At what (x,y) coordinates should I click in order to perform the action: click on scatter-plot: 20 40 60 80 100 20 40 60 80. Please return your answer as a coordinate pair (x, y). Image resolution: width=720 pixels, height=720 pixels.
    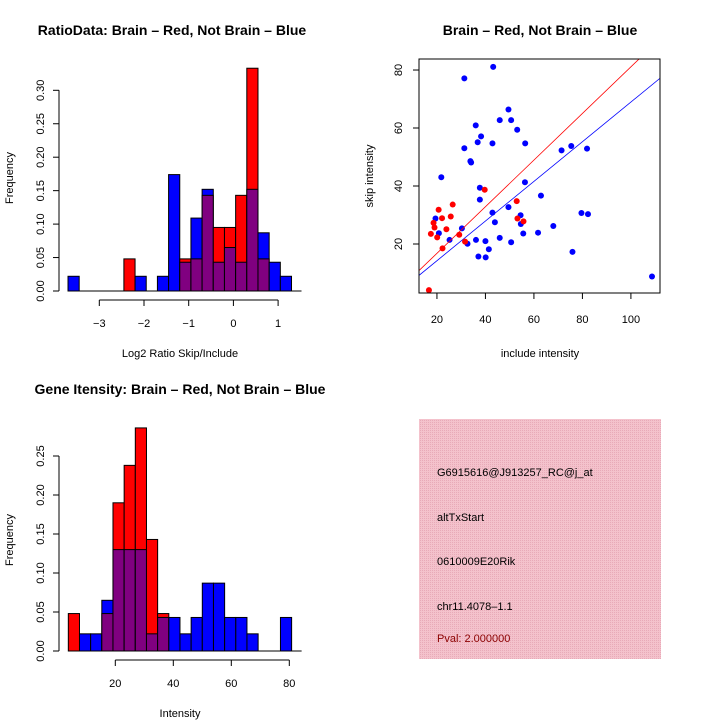
    Looking at the image, I should click on (527, 192).